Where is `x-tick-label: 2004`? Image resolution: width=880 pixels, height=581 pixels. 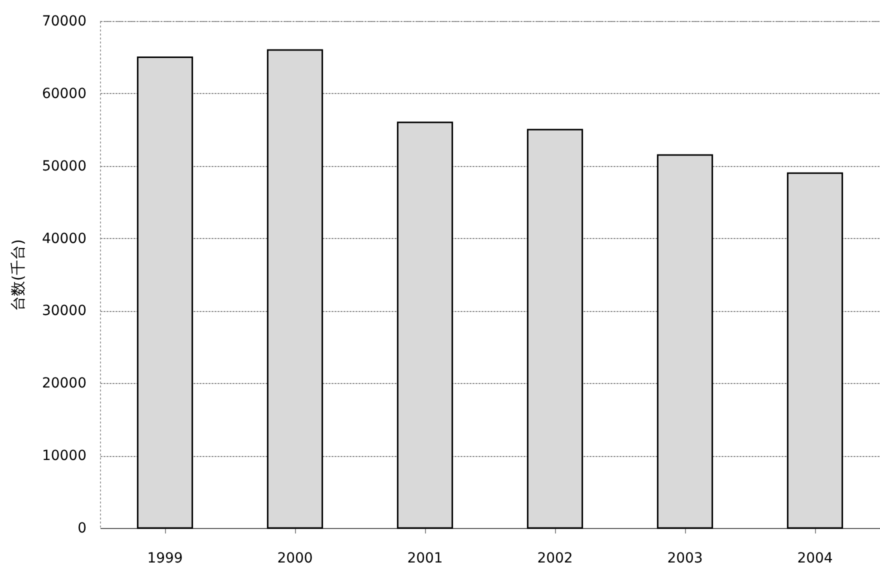
x-tick-label: 2004 is located at coordinates (815, 558).